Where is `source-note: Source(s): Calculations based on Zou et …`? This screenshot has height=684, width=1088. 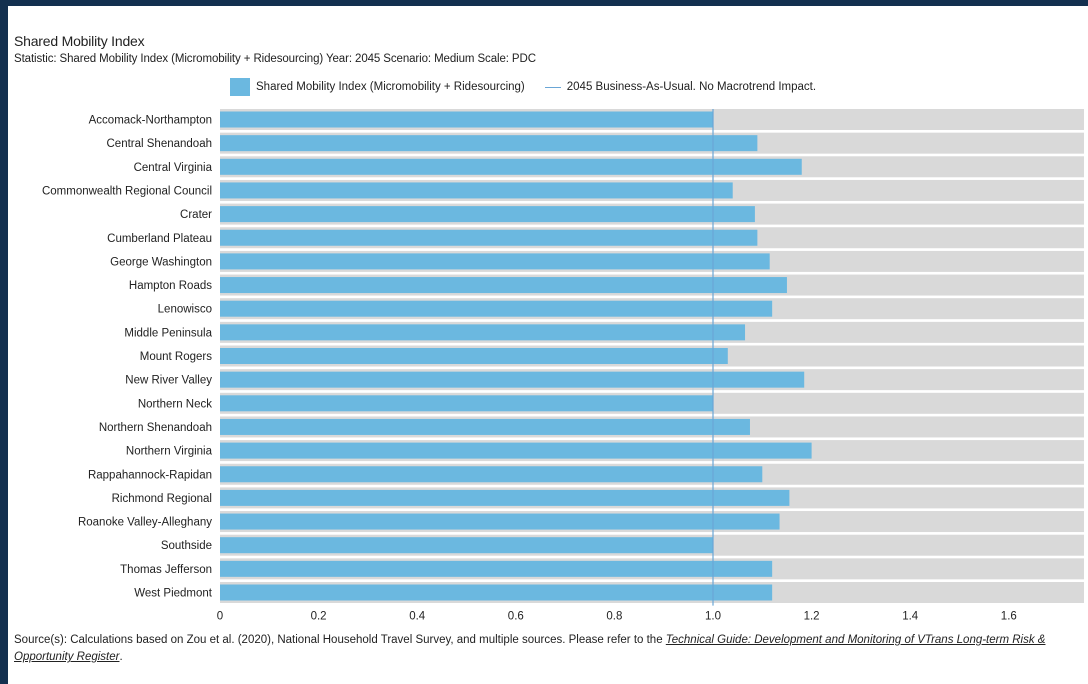
source-note: Source(s): Calculations based on Zou et … is located at coordinates (539, 649).